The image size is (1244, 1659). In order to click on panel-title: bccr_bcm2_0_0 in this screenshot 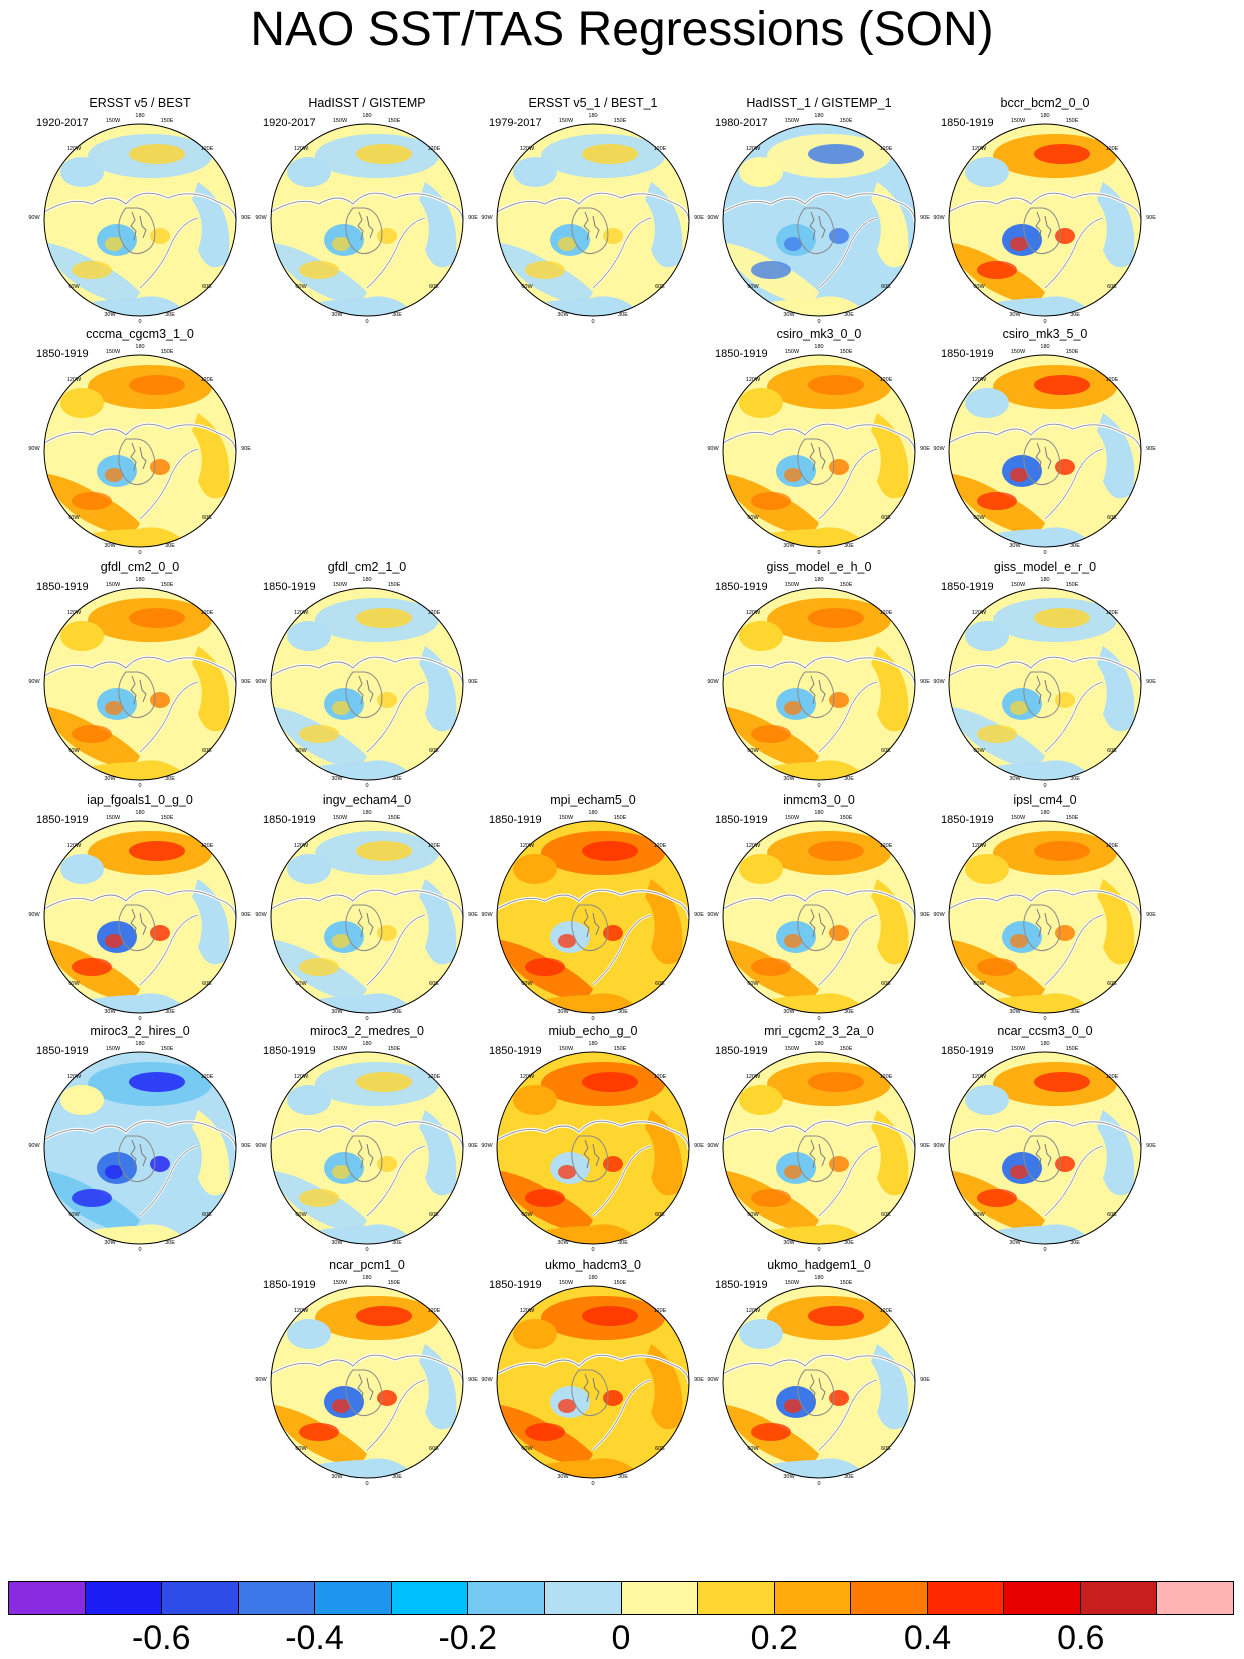, I will do `click(1045, 103)`.